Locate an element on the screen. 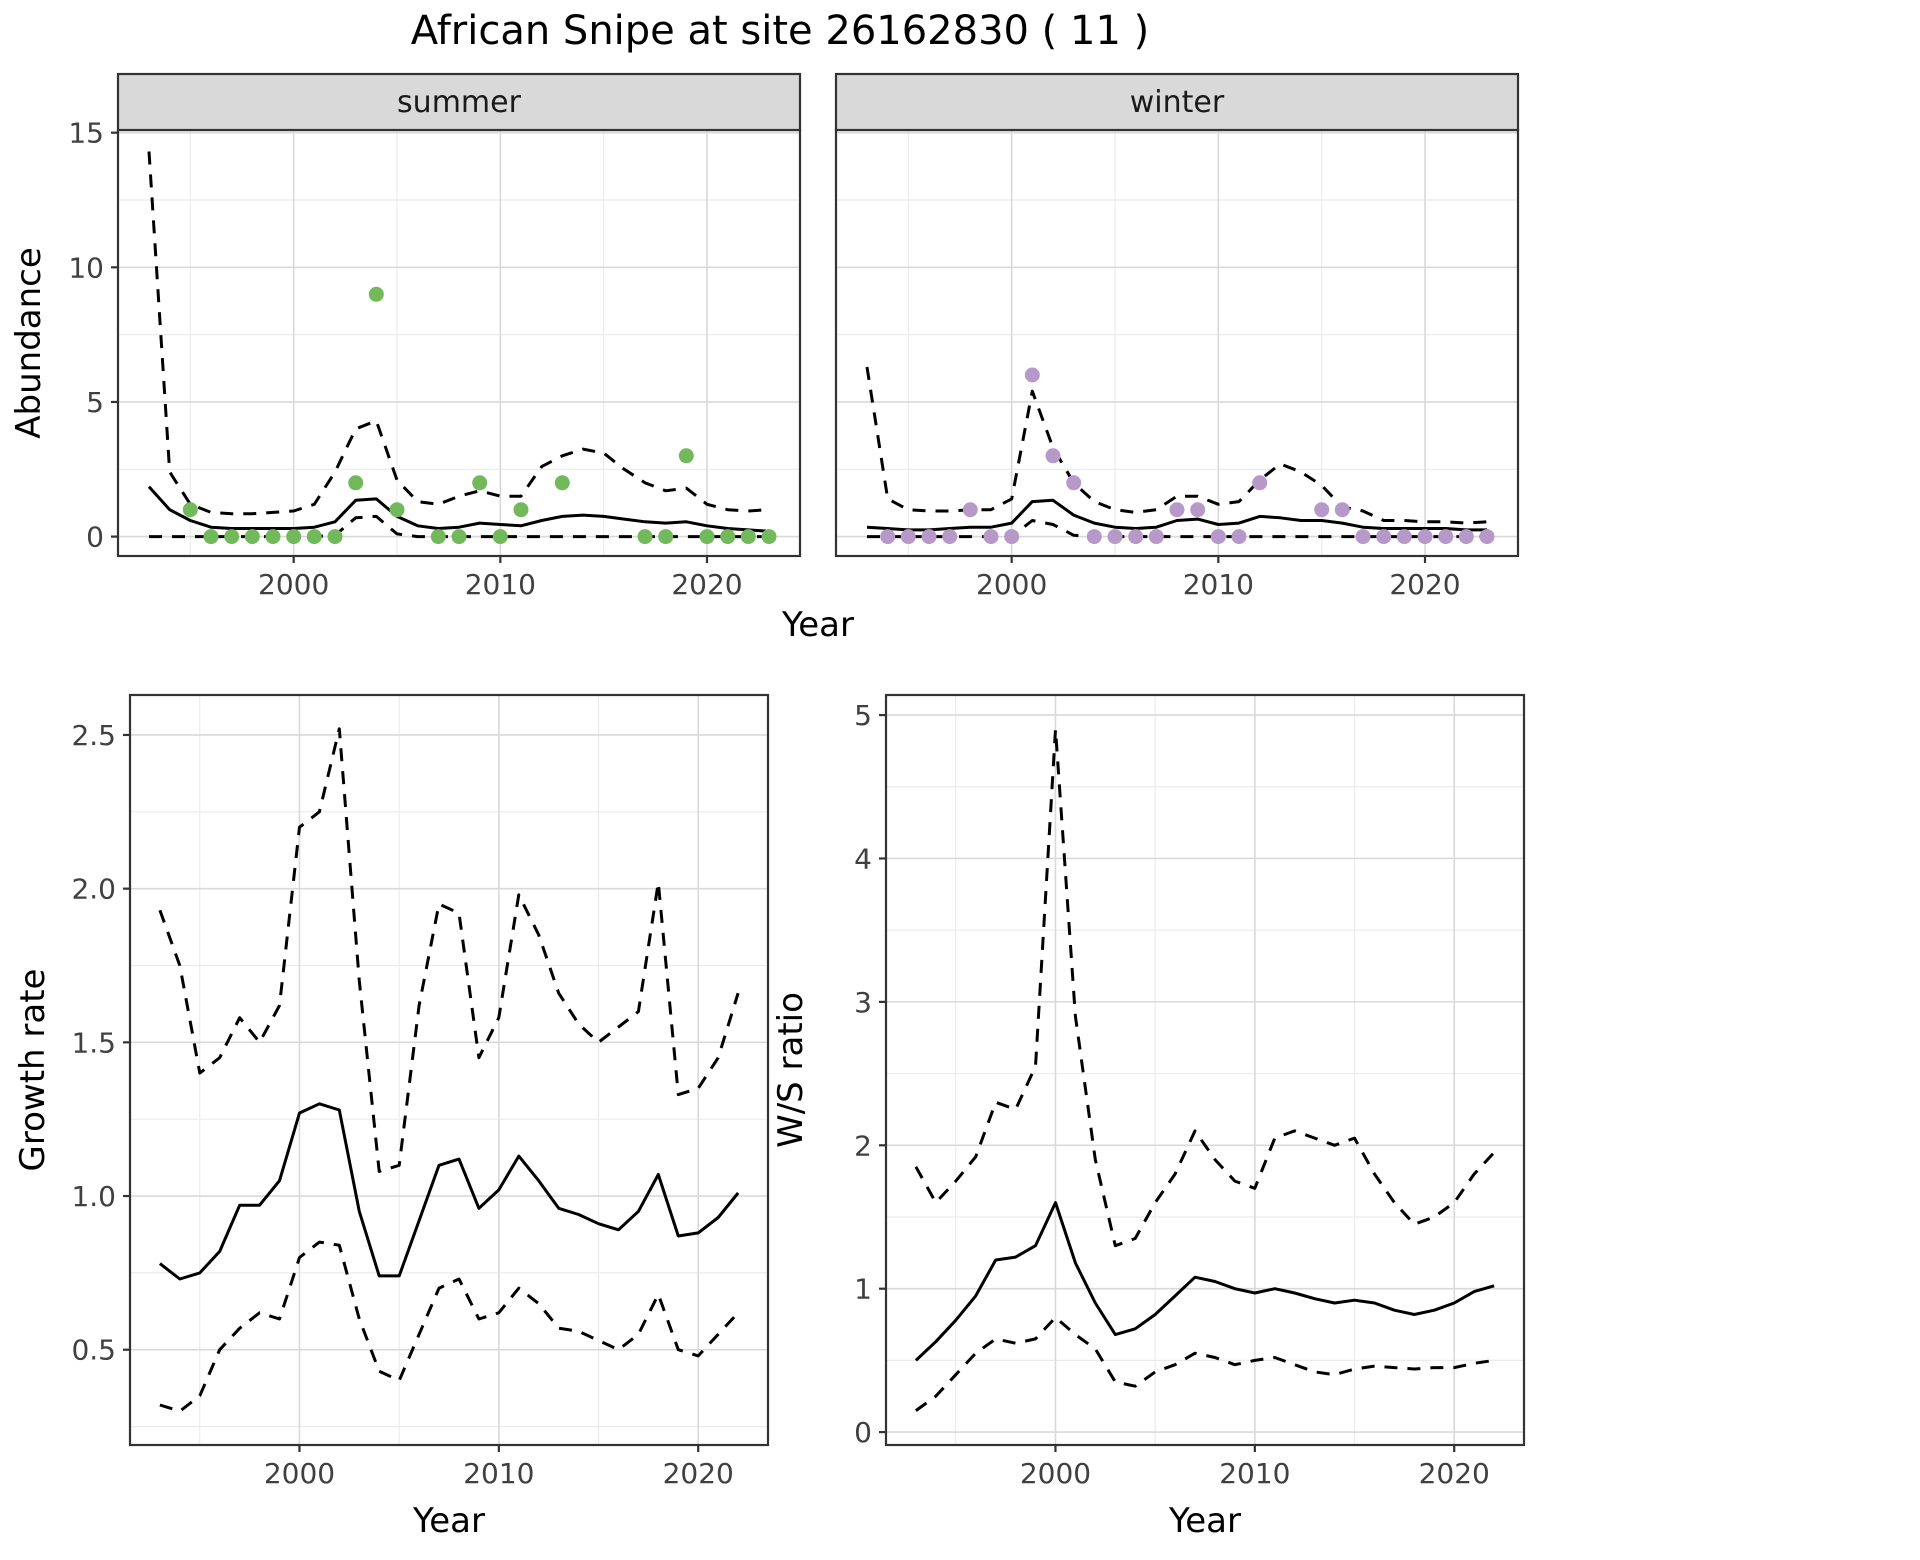 The width and height of the screenshot is (1920, 1560). abundance_winter-points is located at coordinates (1187, 456).